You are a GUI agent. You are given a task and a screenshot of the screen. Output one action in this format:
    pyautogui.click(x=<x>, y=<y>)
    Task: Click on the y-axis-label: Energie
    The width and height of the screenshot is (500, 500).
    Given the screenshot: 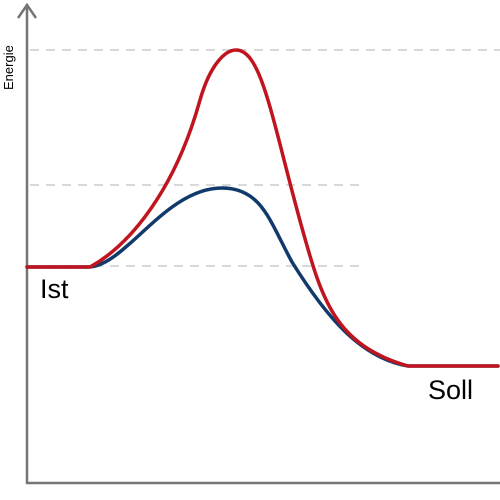 What is the action you would take?
    pyautogui.click(x=8, y=67)
    